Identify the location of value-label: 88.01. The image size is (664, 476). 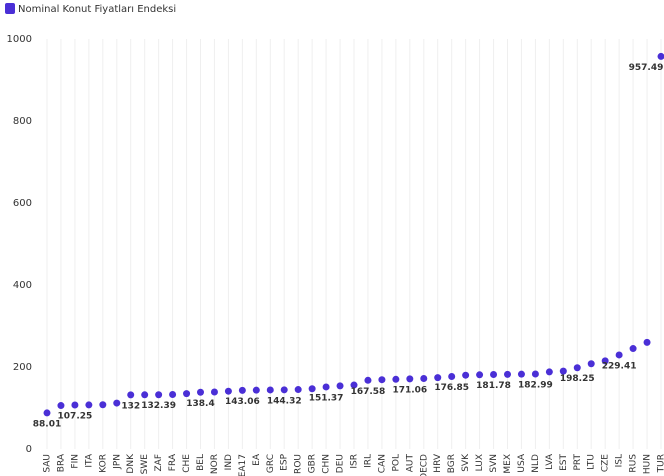
(47, 424).